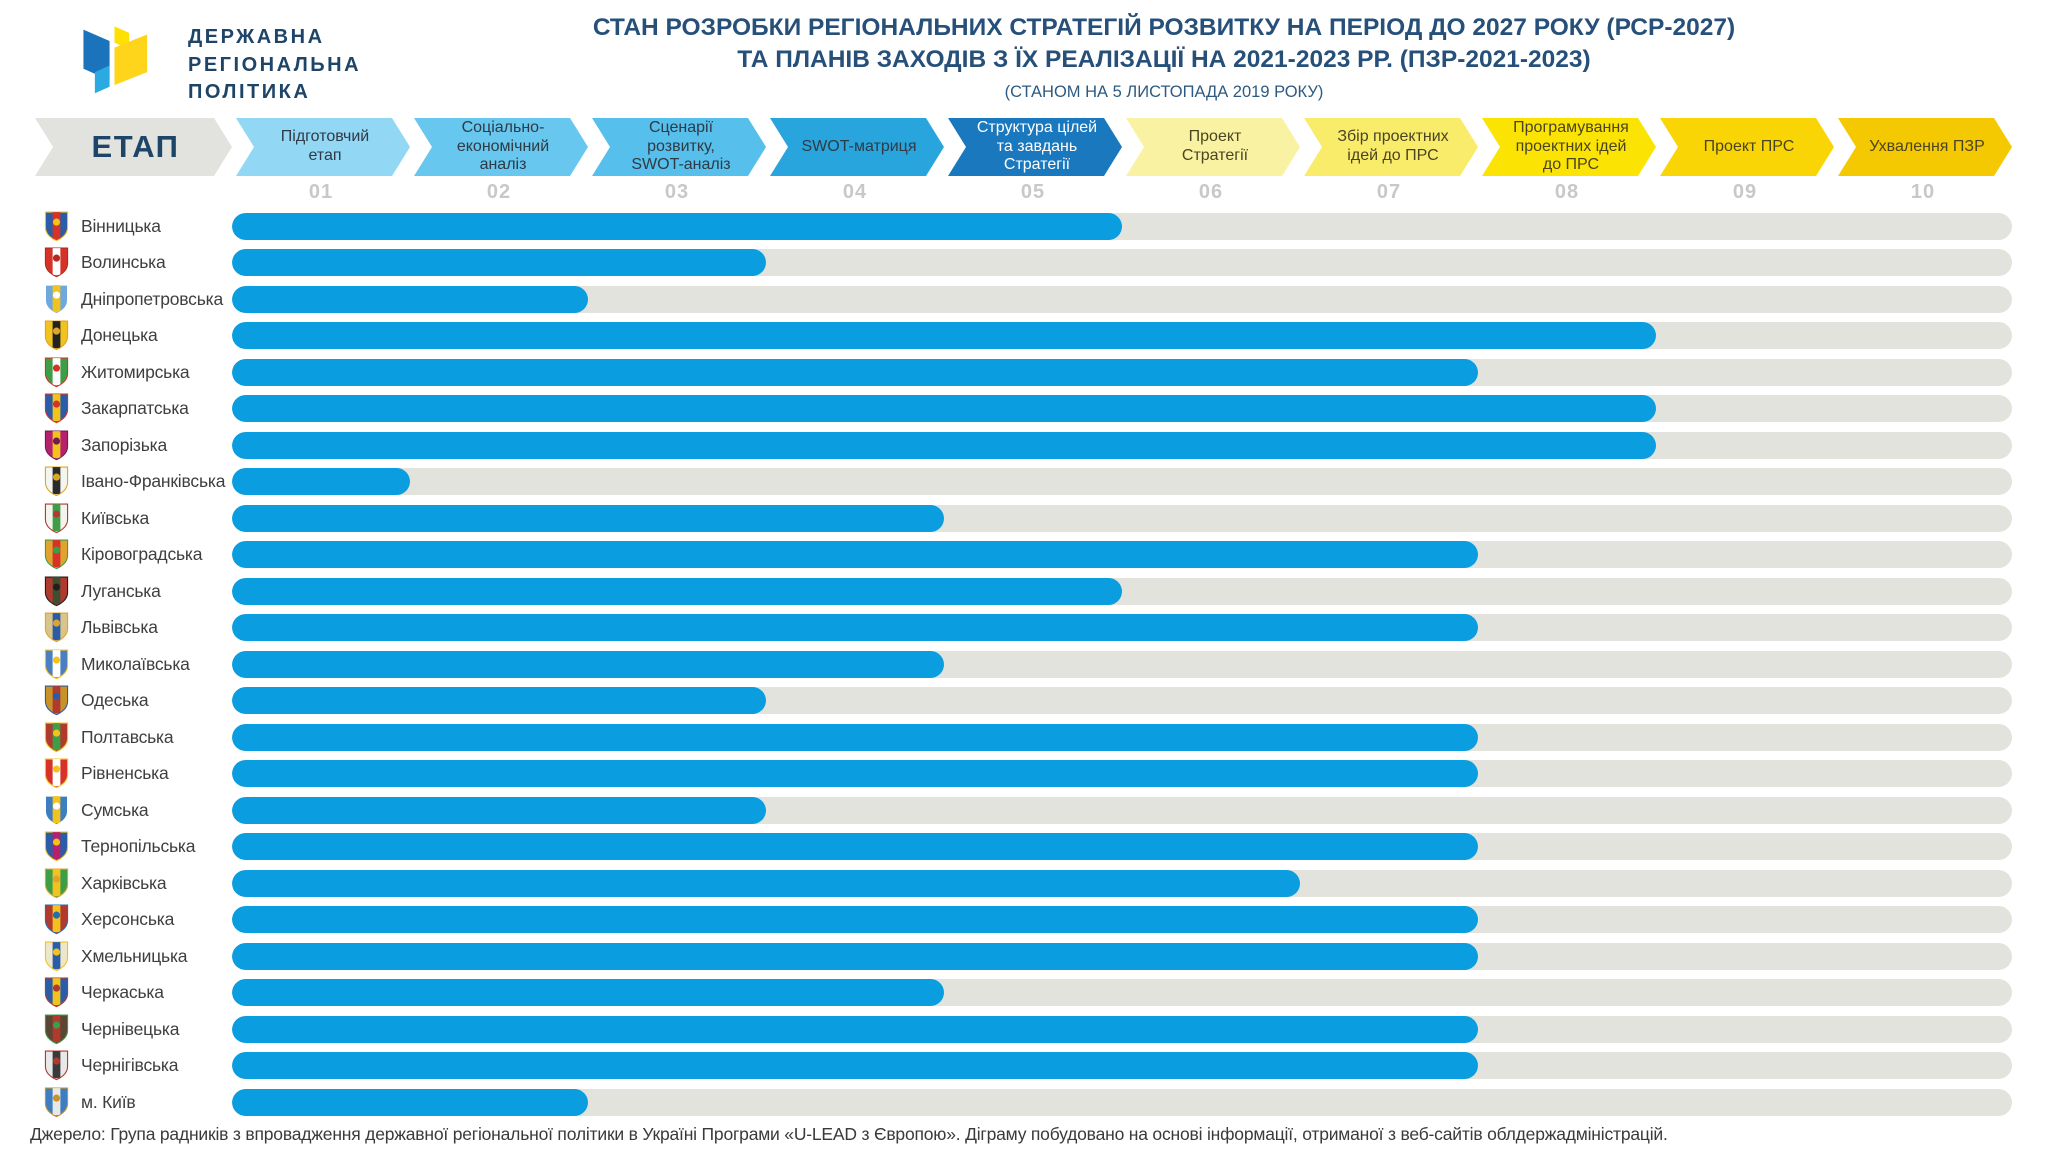 This screenshot has height=1152, width=2048. What do you see at coordinates (133, 627) in the screenshot?
I see `region-label: Львівська` at bounding box center [133, 627].